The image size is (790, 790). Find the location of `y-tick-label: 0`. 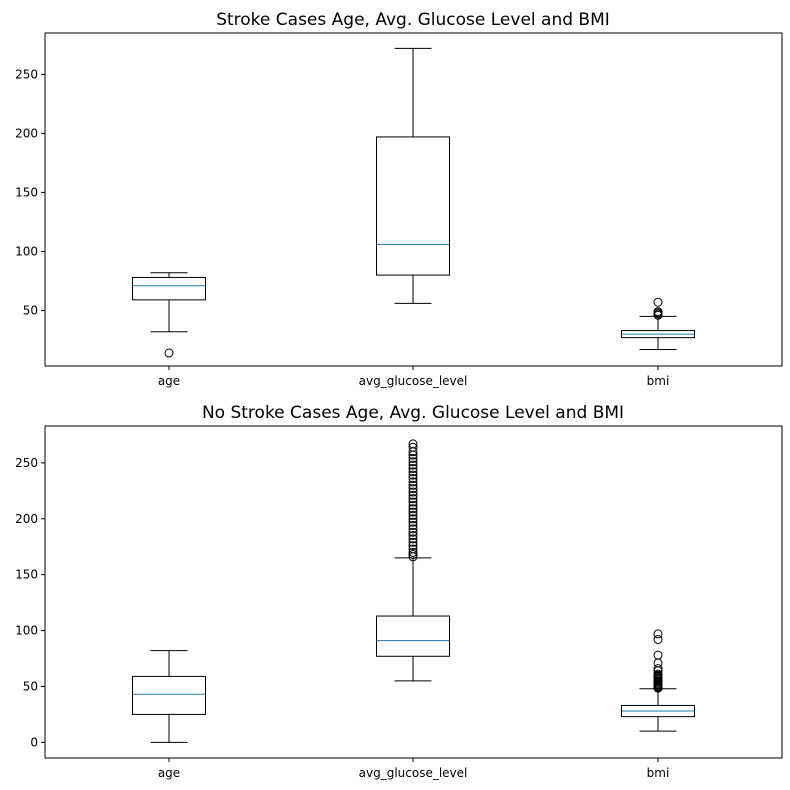

y-tick-label: 0 is located at coordinates (34, 742).